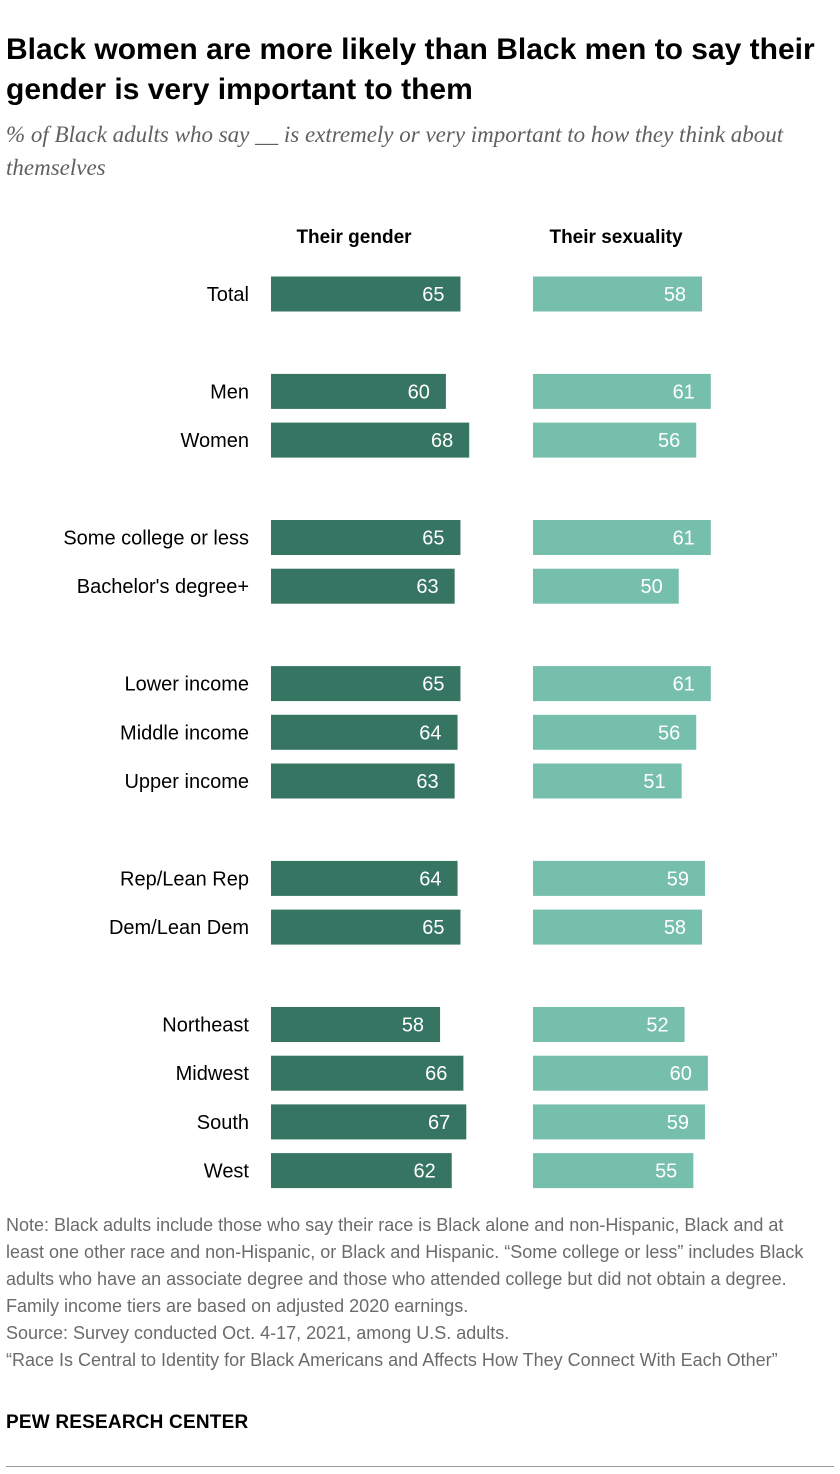 The height and width of the screenshot is (1474, 840). I want to click on value-label-their-sexuality-men: 61, so click(684, 392).